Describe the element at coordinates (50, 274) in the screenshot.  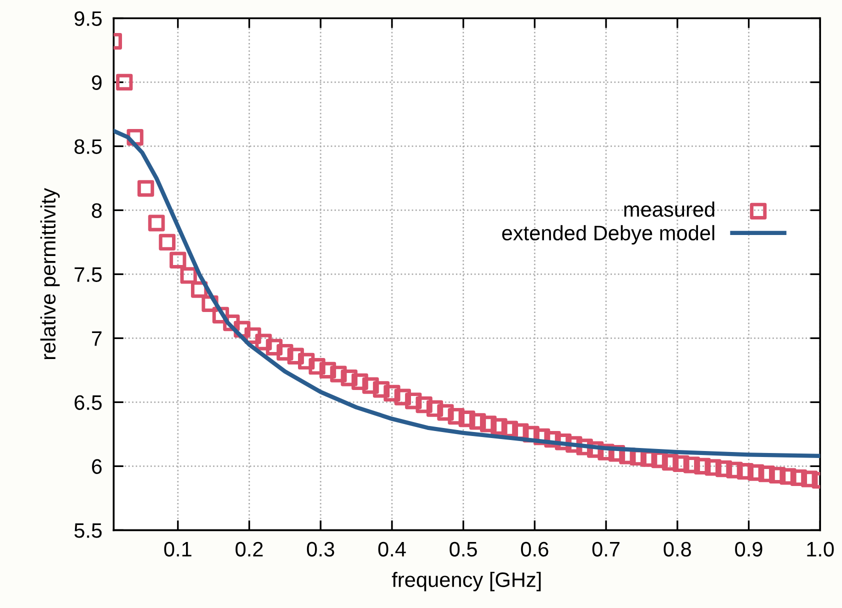
I see `y-axis-title: relative permittivity` at that location.